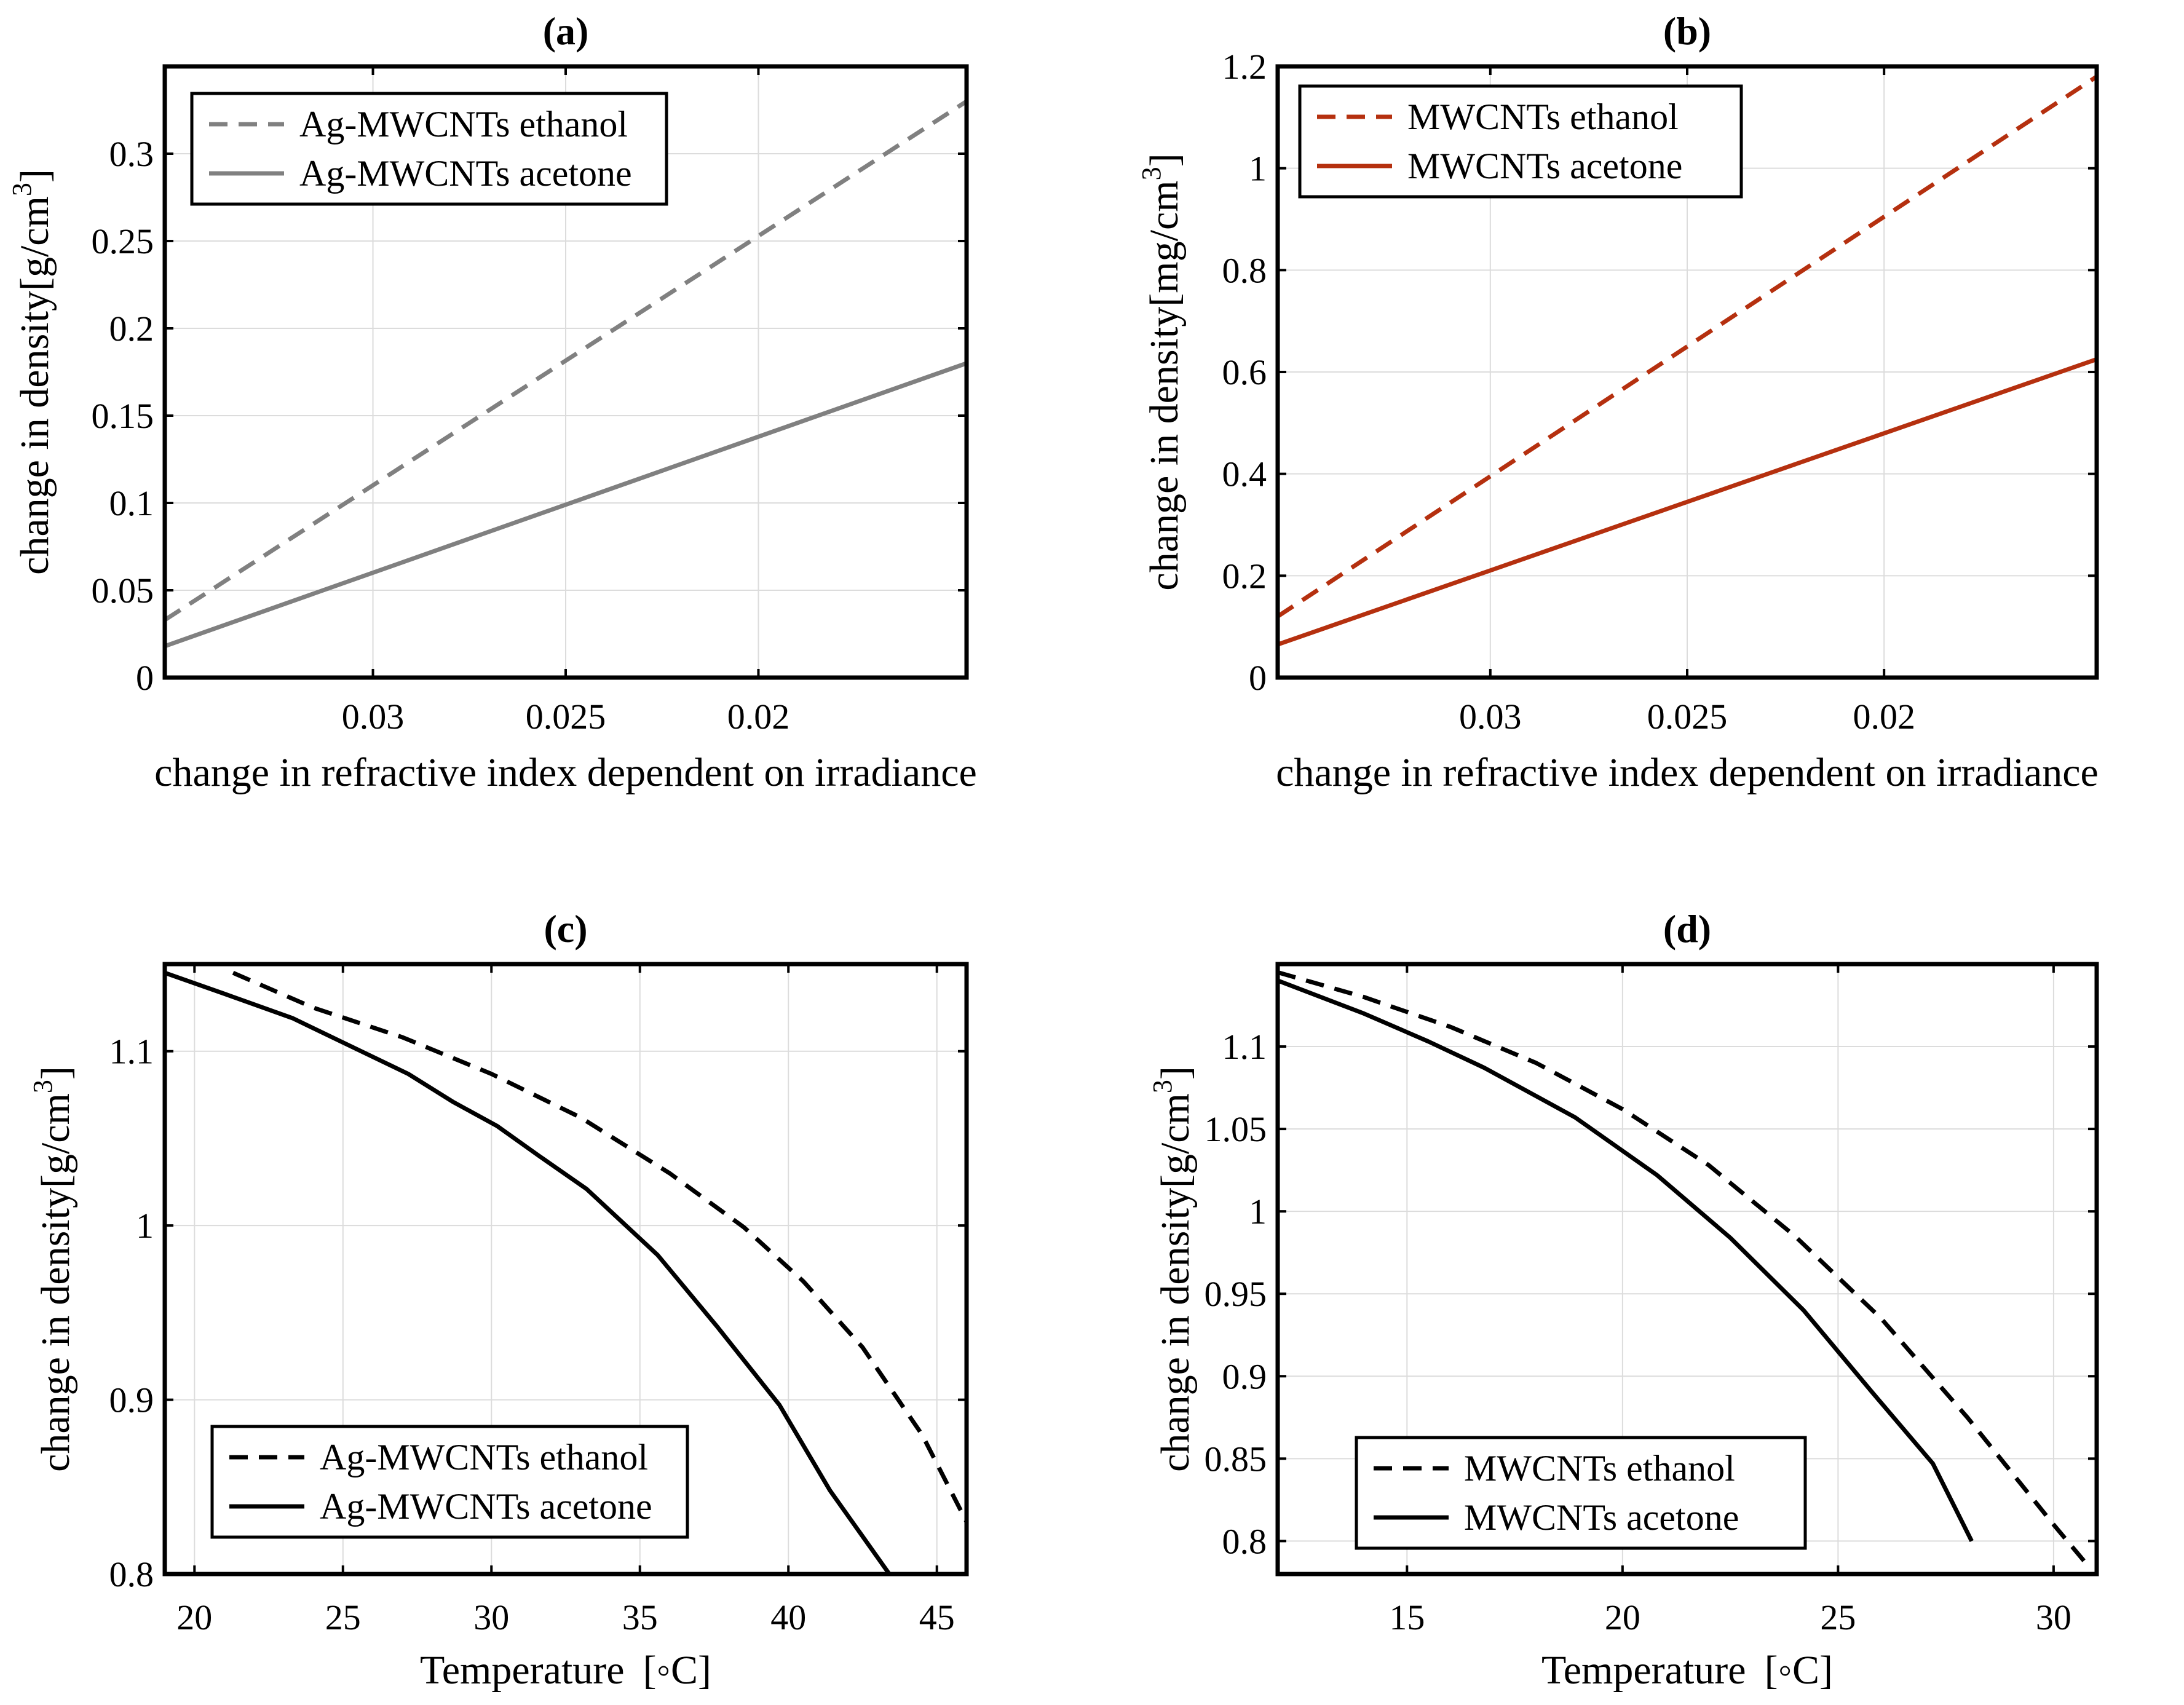  What do you see at coordinates (788, 1617) in the screenshot?
I see `x-tick-label: 40` at bounding box center [788, 1617].